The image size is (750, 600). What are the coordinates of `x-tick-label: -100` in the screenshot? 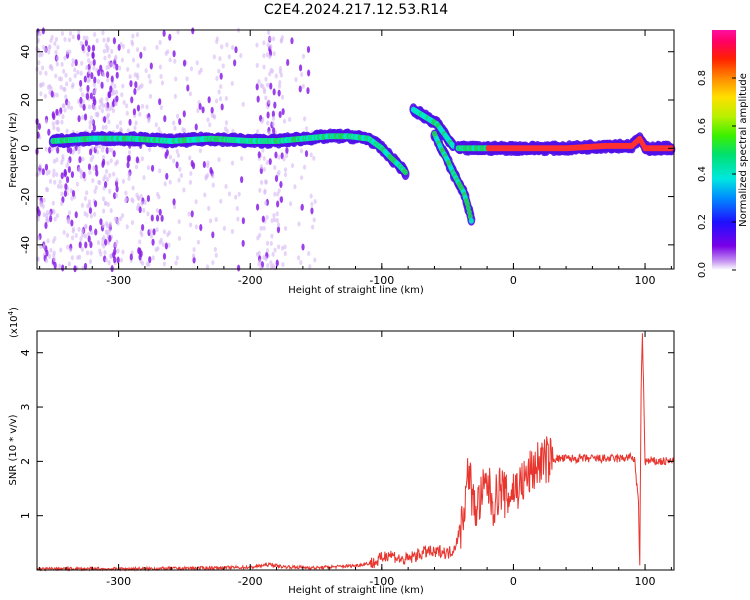 It's located at (381, 280).